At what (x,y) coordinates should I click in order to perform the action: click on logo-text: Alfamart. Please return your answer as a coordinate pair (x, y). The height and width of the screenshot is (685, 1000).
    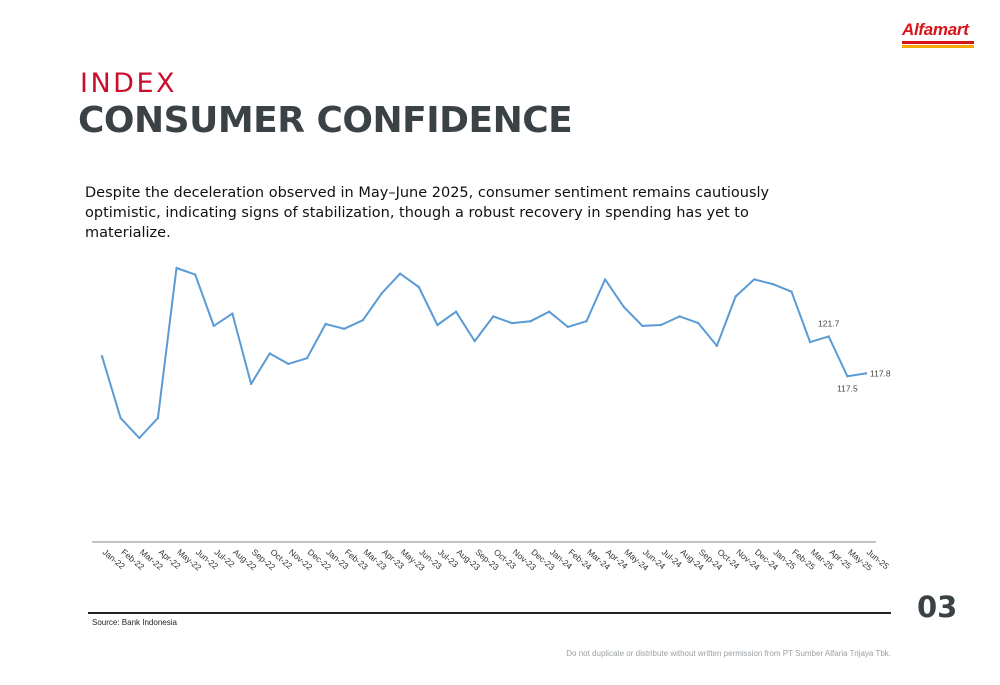
    Looking at the image, I should click on (935, 29).